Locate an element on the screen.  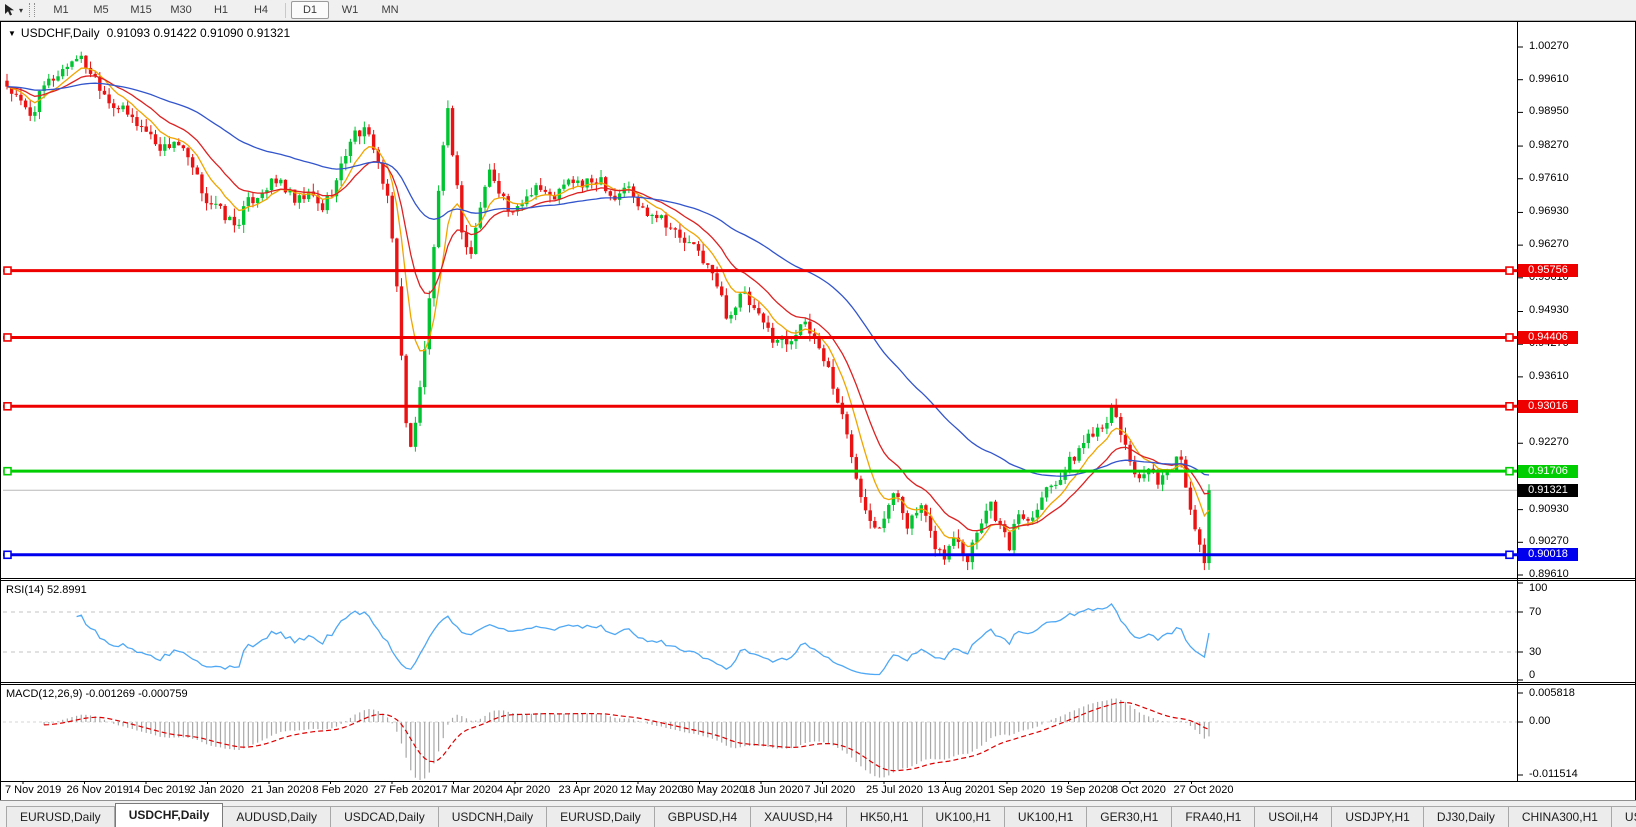
price-axis-tick: 0.99610 is located at coordinates (1549, 78).